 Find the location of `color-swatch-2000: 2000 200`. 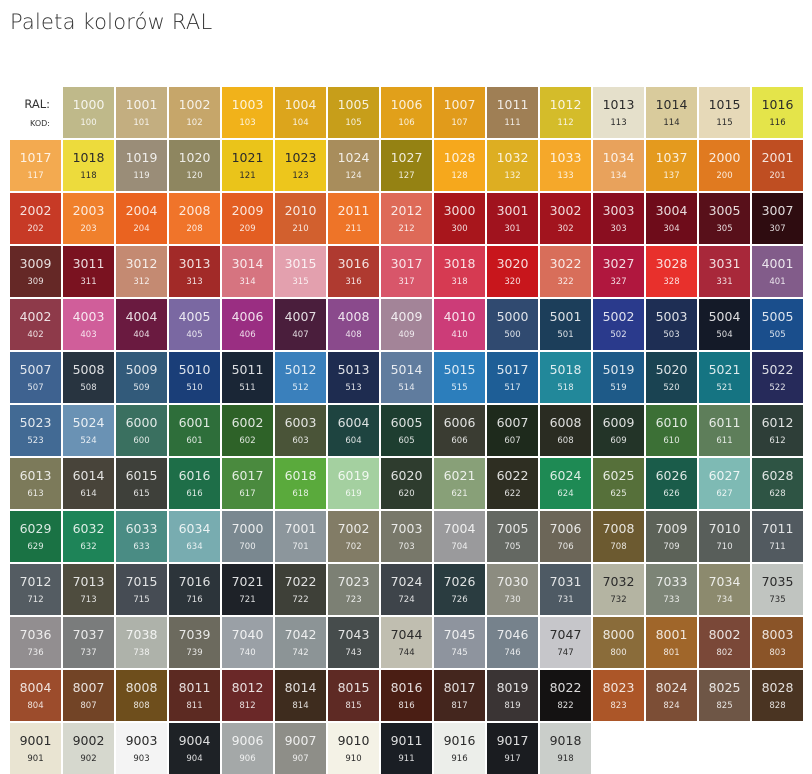

color-swatch-2000: 2000 200 is located at coordinates (724, 165).